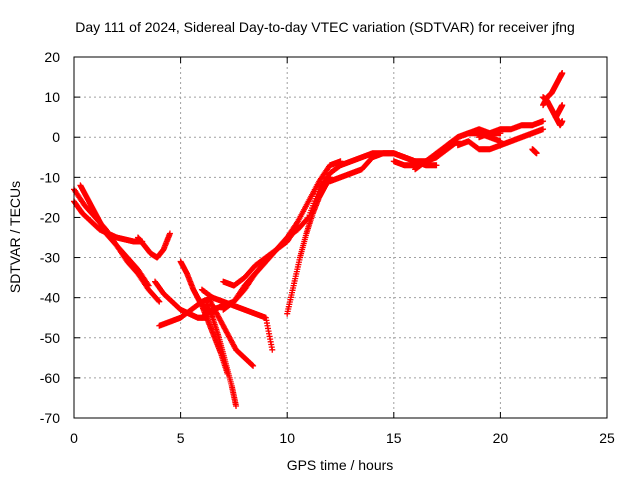 This screenshot has width=640, height=480. What do you see at coordinates (501, 438) in the screenshot?
I see `x-tick-label: 20` at bounding box center [501, 438].